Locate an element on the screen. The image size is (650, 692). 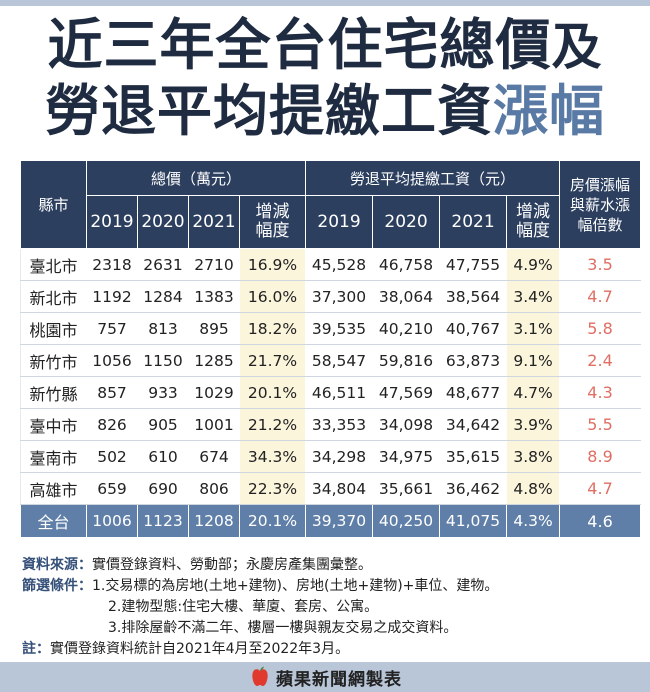
title-line-2-text: 勞退平均提繳工資 is located at coordinates (268, 111).